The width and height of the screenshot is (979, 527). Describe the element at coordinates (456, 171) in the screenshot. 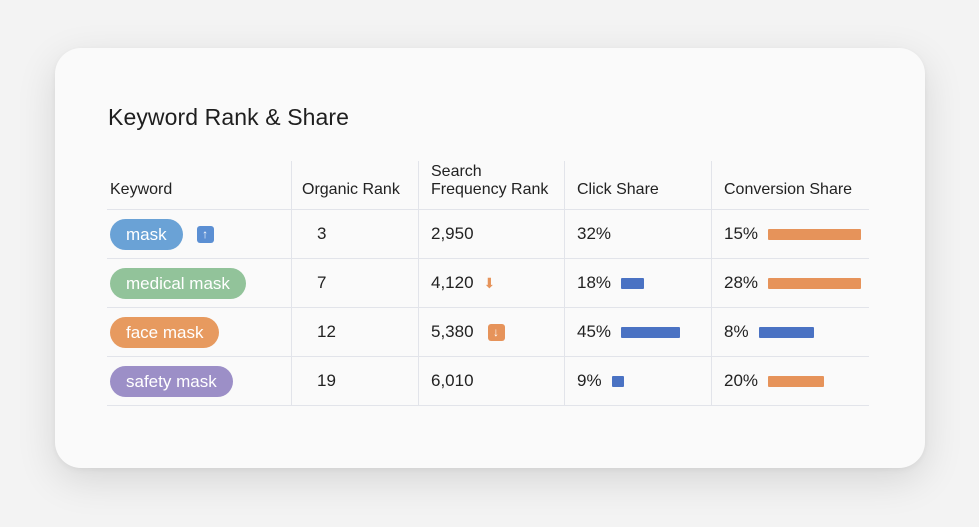

I see `header-search-frequency-line1: Search` at that location.